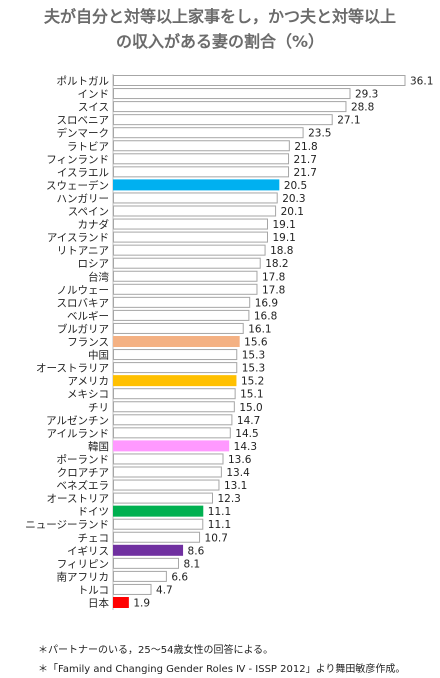 The image size is (440, 678). I want to click on footnote-respondents: ＊パートナーのいる，25～54歳女性の回答による。, so click(156, 650).